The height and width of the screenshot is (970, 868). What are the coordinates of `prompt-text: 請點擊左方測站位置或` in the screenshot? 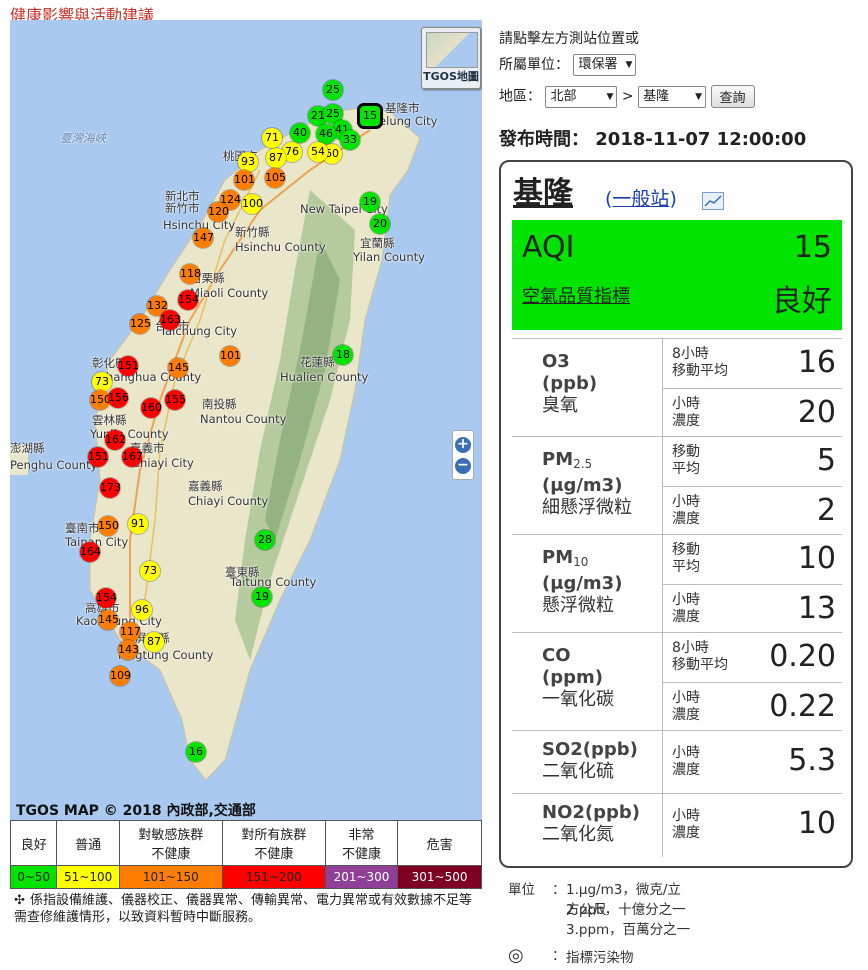 It's located at (569, 39).